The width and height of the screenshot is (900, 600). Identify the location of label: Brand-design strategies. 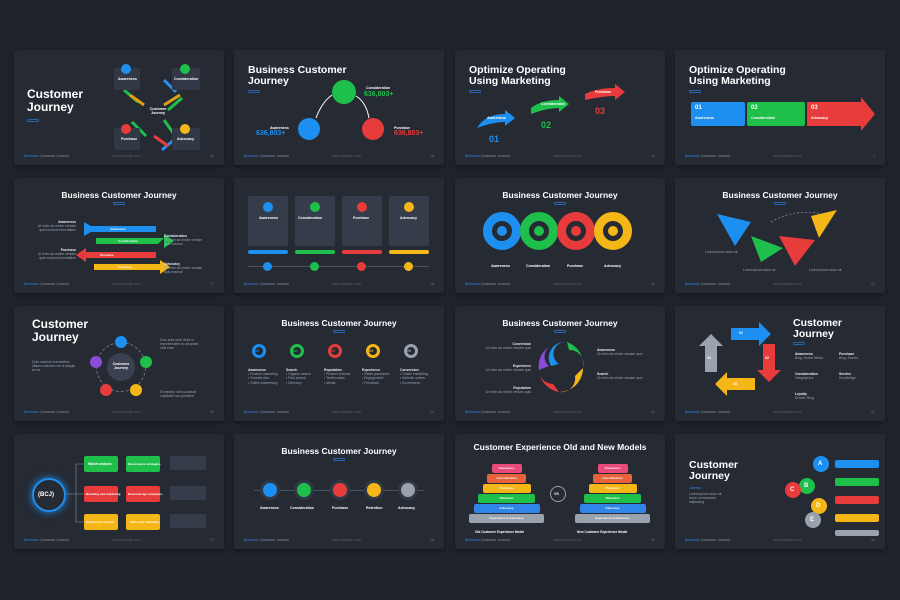
(145, 494).